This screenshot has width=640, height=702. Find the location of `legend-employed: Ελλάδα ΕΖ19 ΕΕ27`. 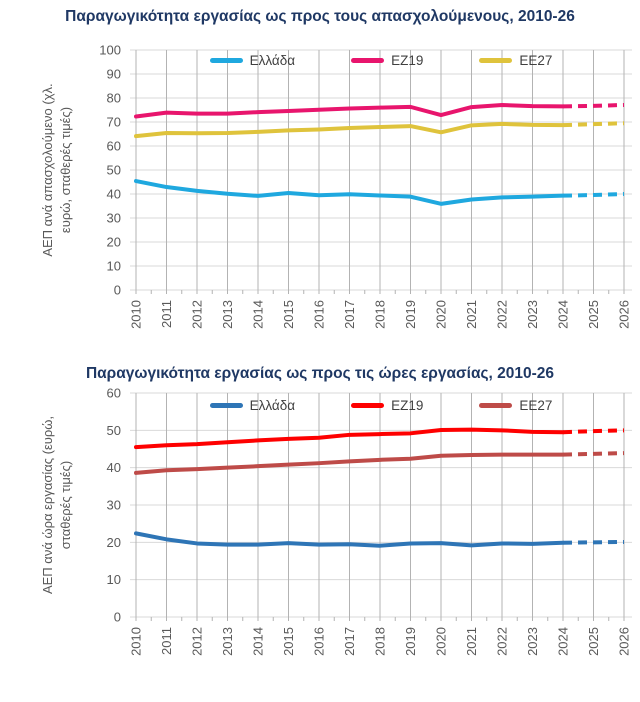

legend-employed: Ελλάδα ΕΖ19 ΕΕ27 is located at coordinates (381, 60).